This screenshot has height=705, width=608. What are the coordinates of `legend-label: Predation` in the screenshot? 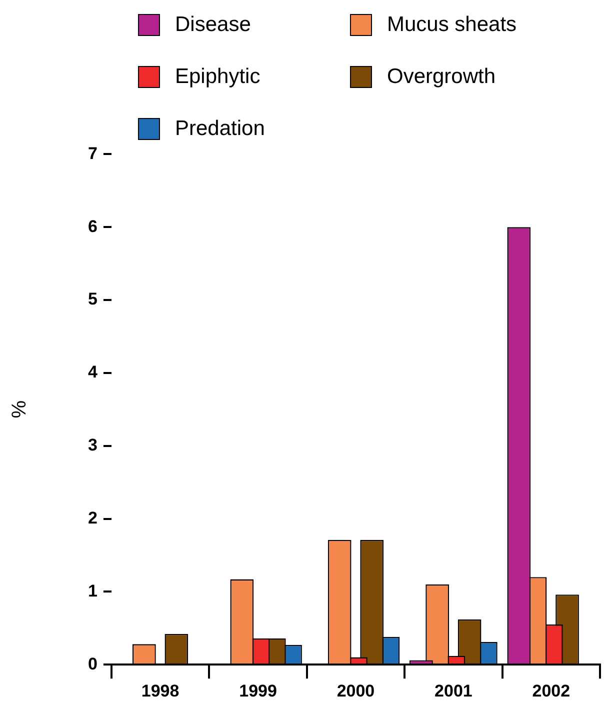 It's located at (220, 129).